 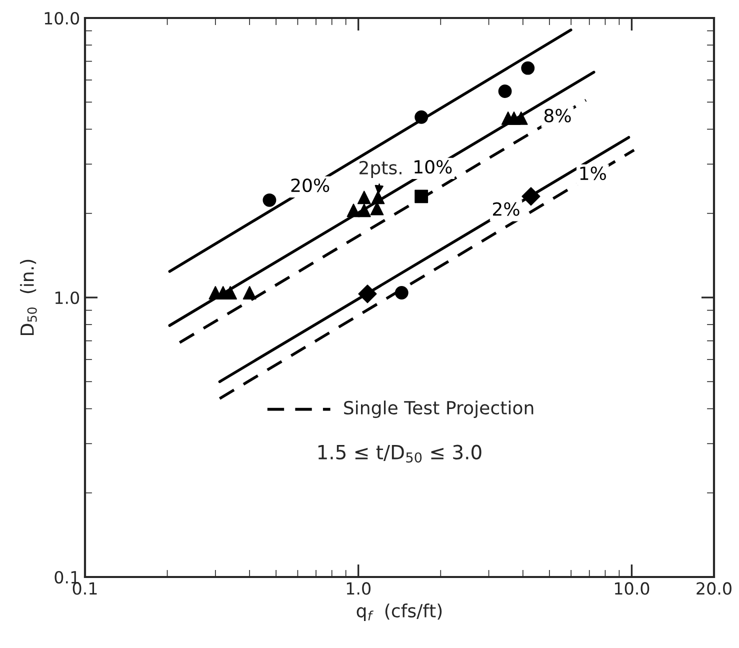 What do you see at coordinates (84, 588) in the screenshot?
I see `x-tick-label: 0.1` at bounding box center [84, 588].